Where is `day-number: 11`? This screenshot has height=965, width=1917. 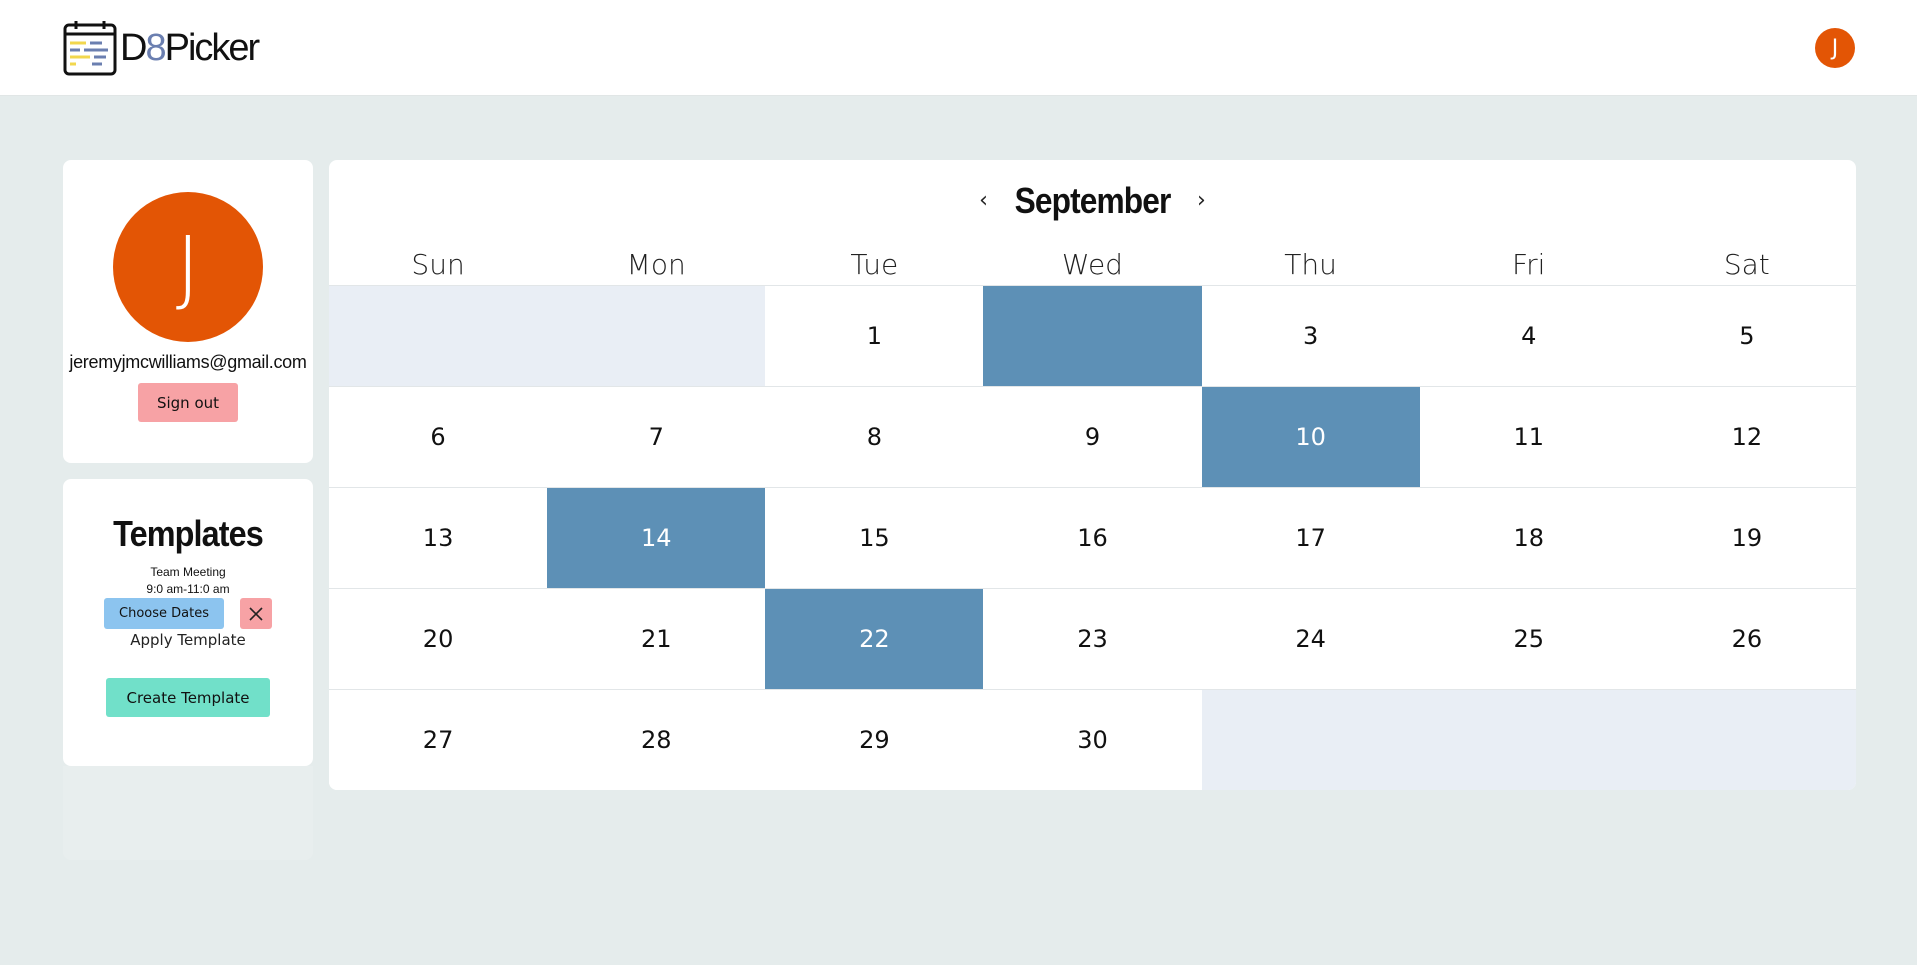
day-number: 11 is located at coordinates (1529, 437).